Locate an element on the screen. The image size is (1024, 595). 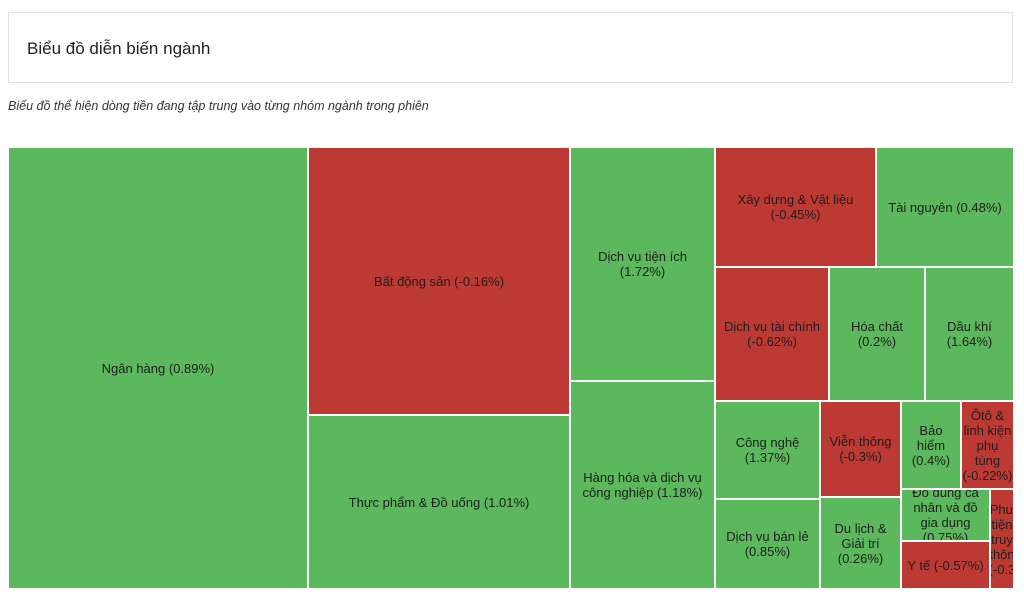
treemap-tile-label: Ngân hàng (0.89%) is located at coordinates (158, 368).